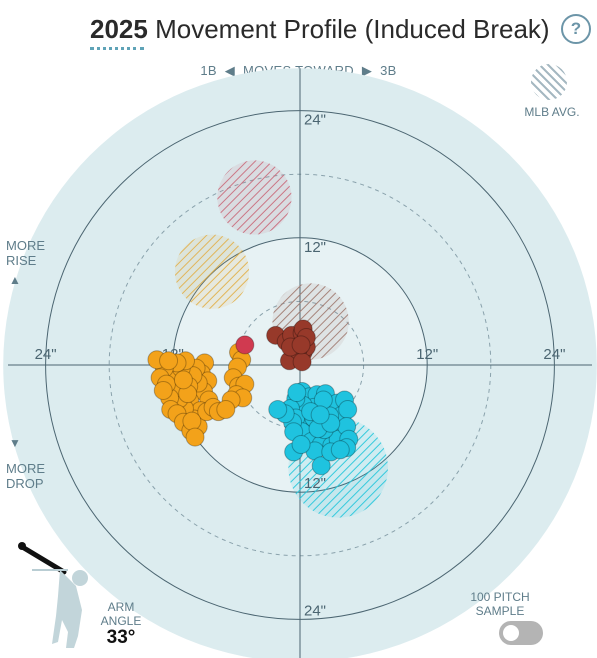  What do you see at coordinates (121, 637) in the screenshot?
I see `arm-angle-value: 33°` at bounding box center [121, 637].